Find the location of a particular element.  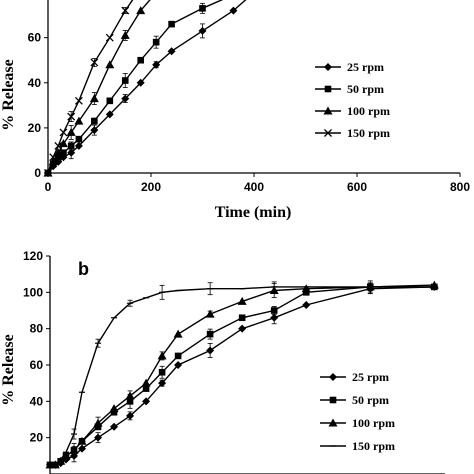

panel-label: b is located at coordinates (83, 269).